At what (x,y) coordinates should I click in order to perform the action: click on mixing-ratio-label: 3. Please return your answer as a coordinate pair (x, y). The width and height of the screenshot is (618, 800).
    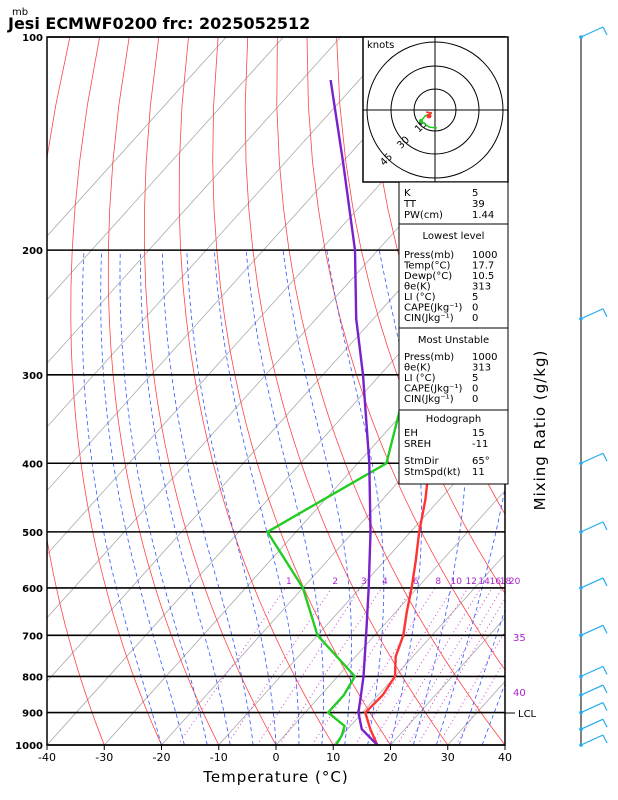
    Looking at the image, I should click on (364, 582).